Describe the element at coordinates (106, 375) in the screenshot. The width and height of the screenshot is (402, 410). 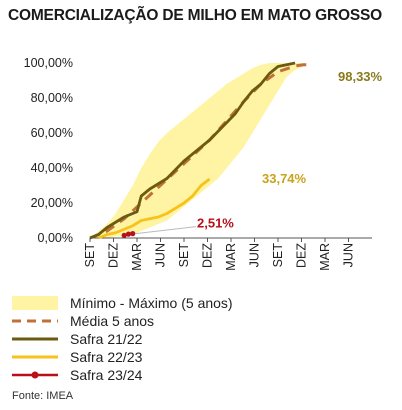
I see `legend-label-s2324: Safra 23/24` at that location.